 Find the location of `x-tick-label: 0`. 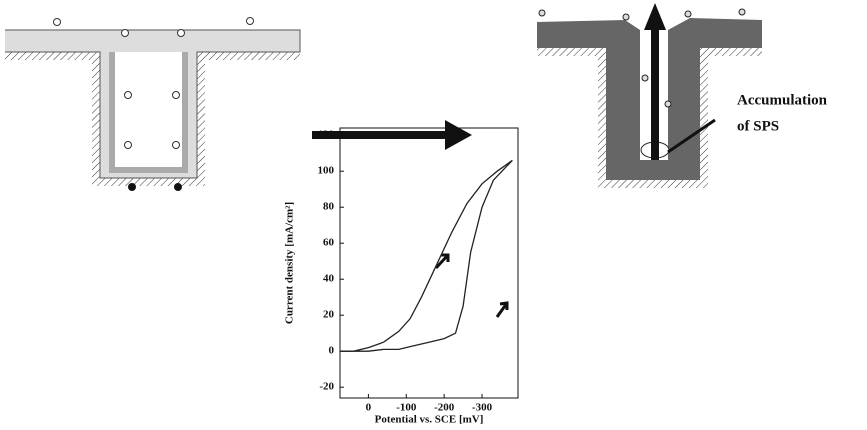

x-tick-label: 0 is located at coordinates (369, 408).